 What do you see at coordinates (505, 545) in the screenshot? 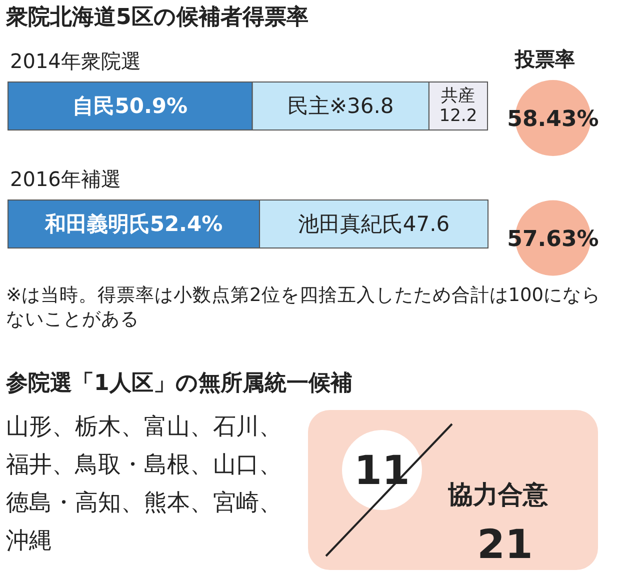
I see `data-label: 21` at bounding box center [505, 545].